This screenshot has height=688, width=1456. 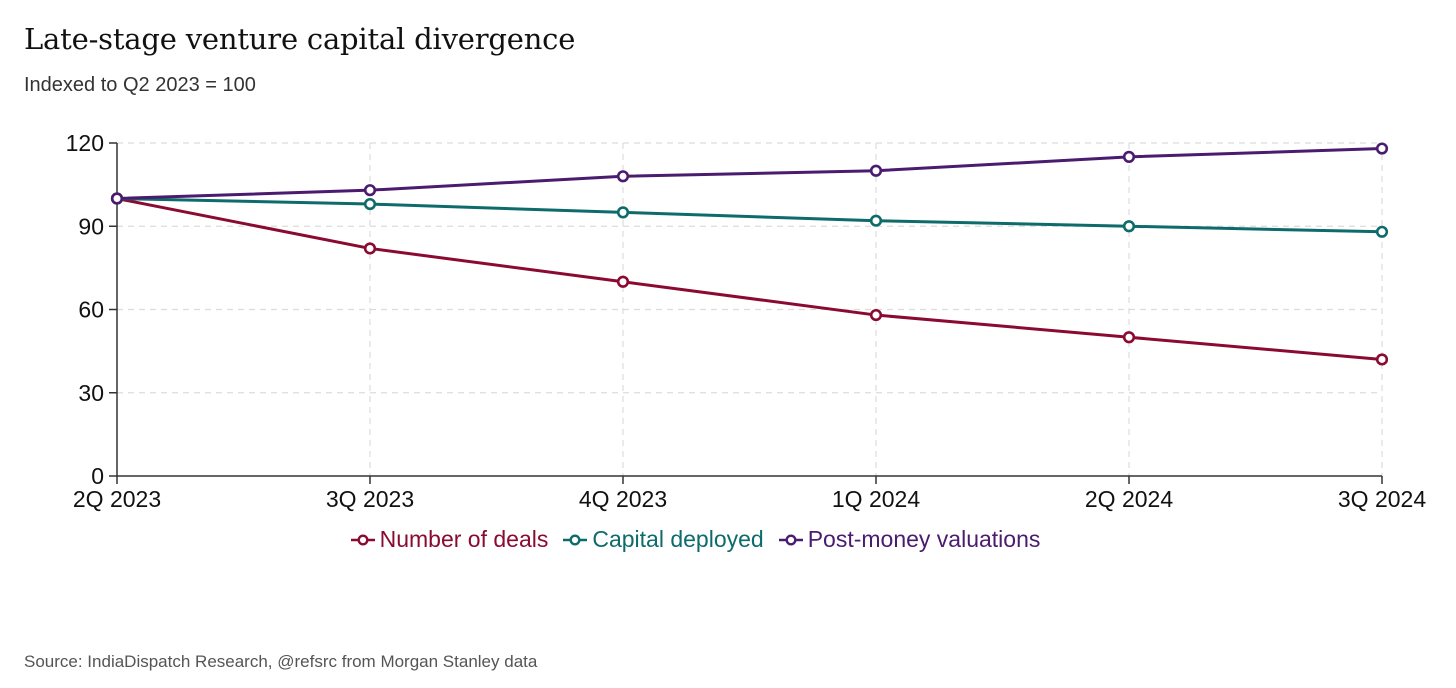 What do you see at coordinates (85, 143) in the screenshot?
I see `y-tick-label: 120` at bounding box center [85, 143].